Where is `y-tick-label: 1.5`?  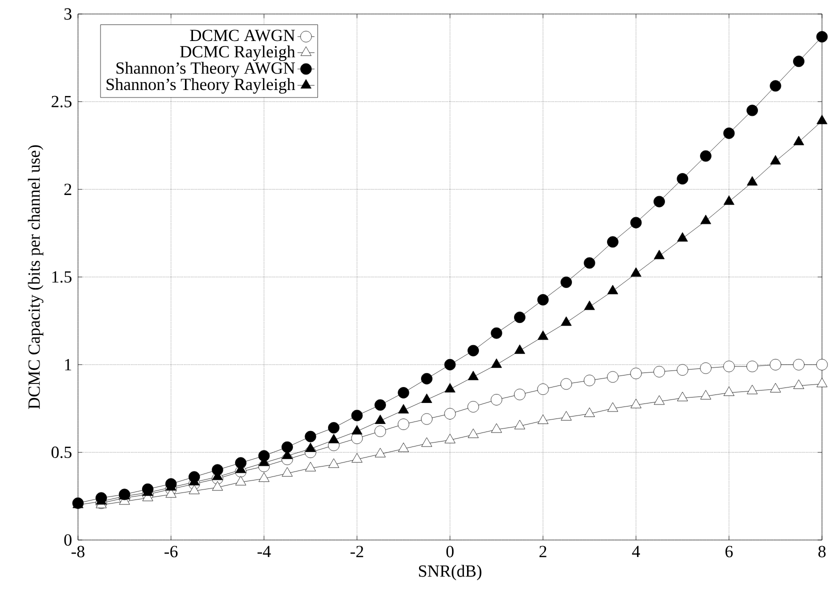 y-tick-label: 1.5 is located at coordinates (62, 277).